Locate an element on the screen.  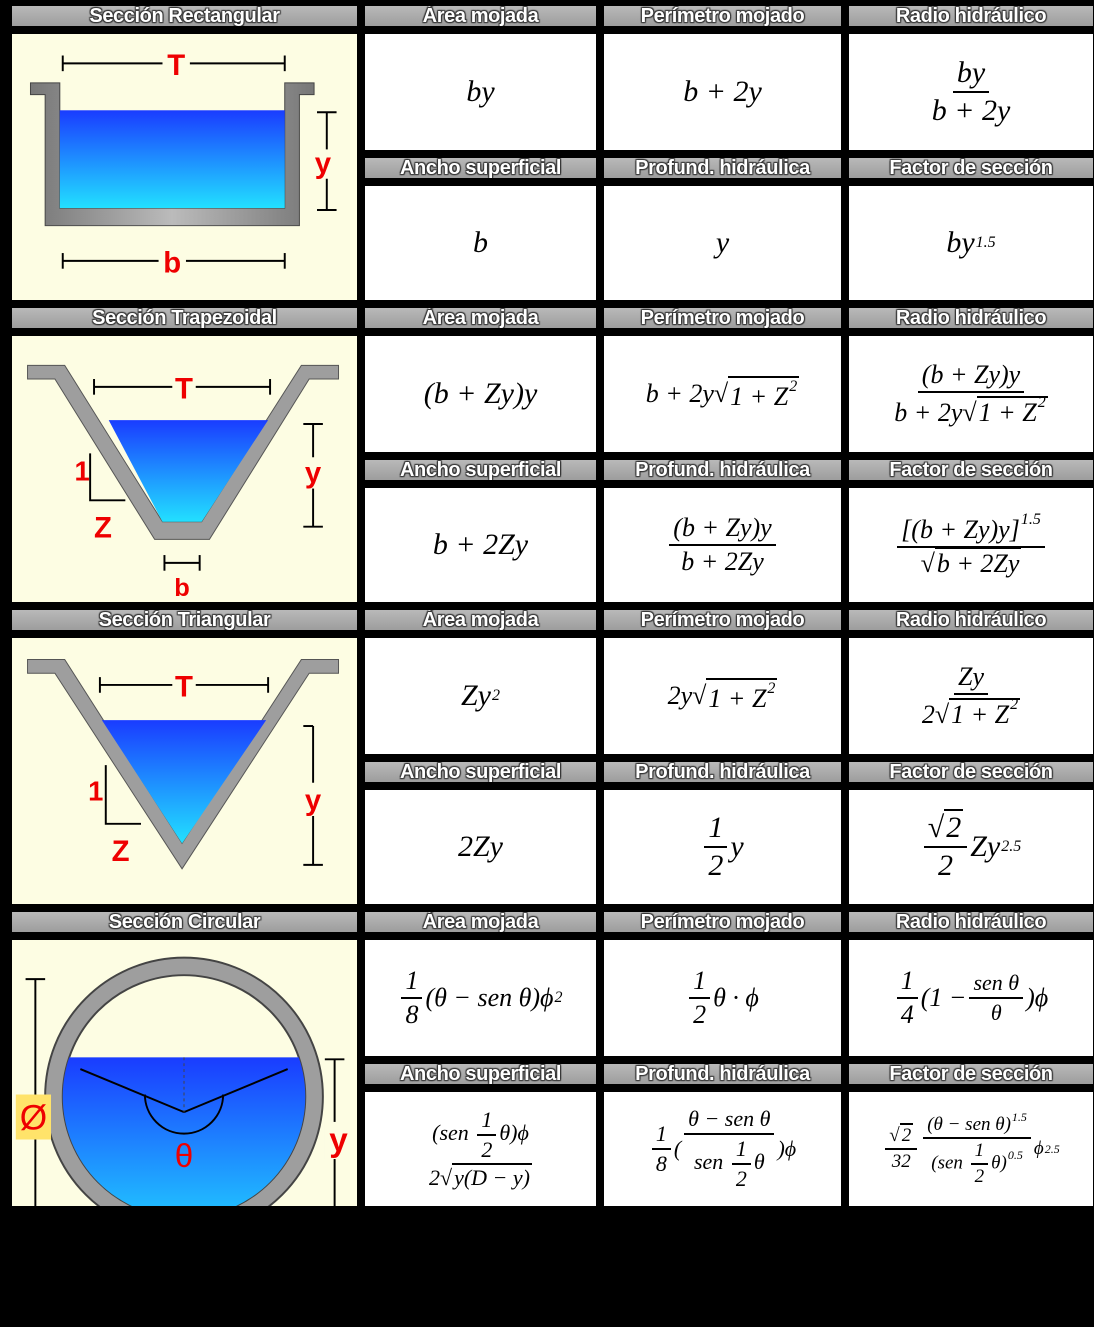
rect-profund: y is located at coordinates (722, 243).